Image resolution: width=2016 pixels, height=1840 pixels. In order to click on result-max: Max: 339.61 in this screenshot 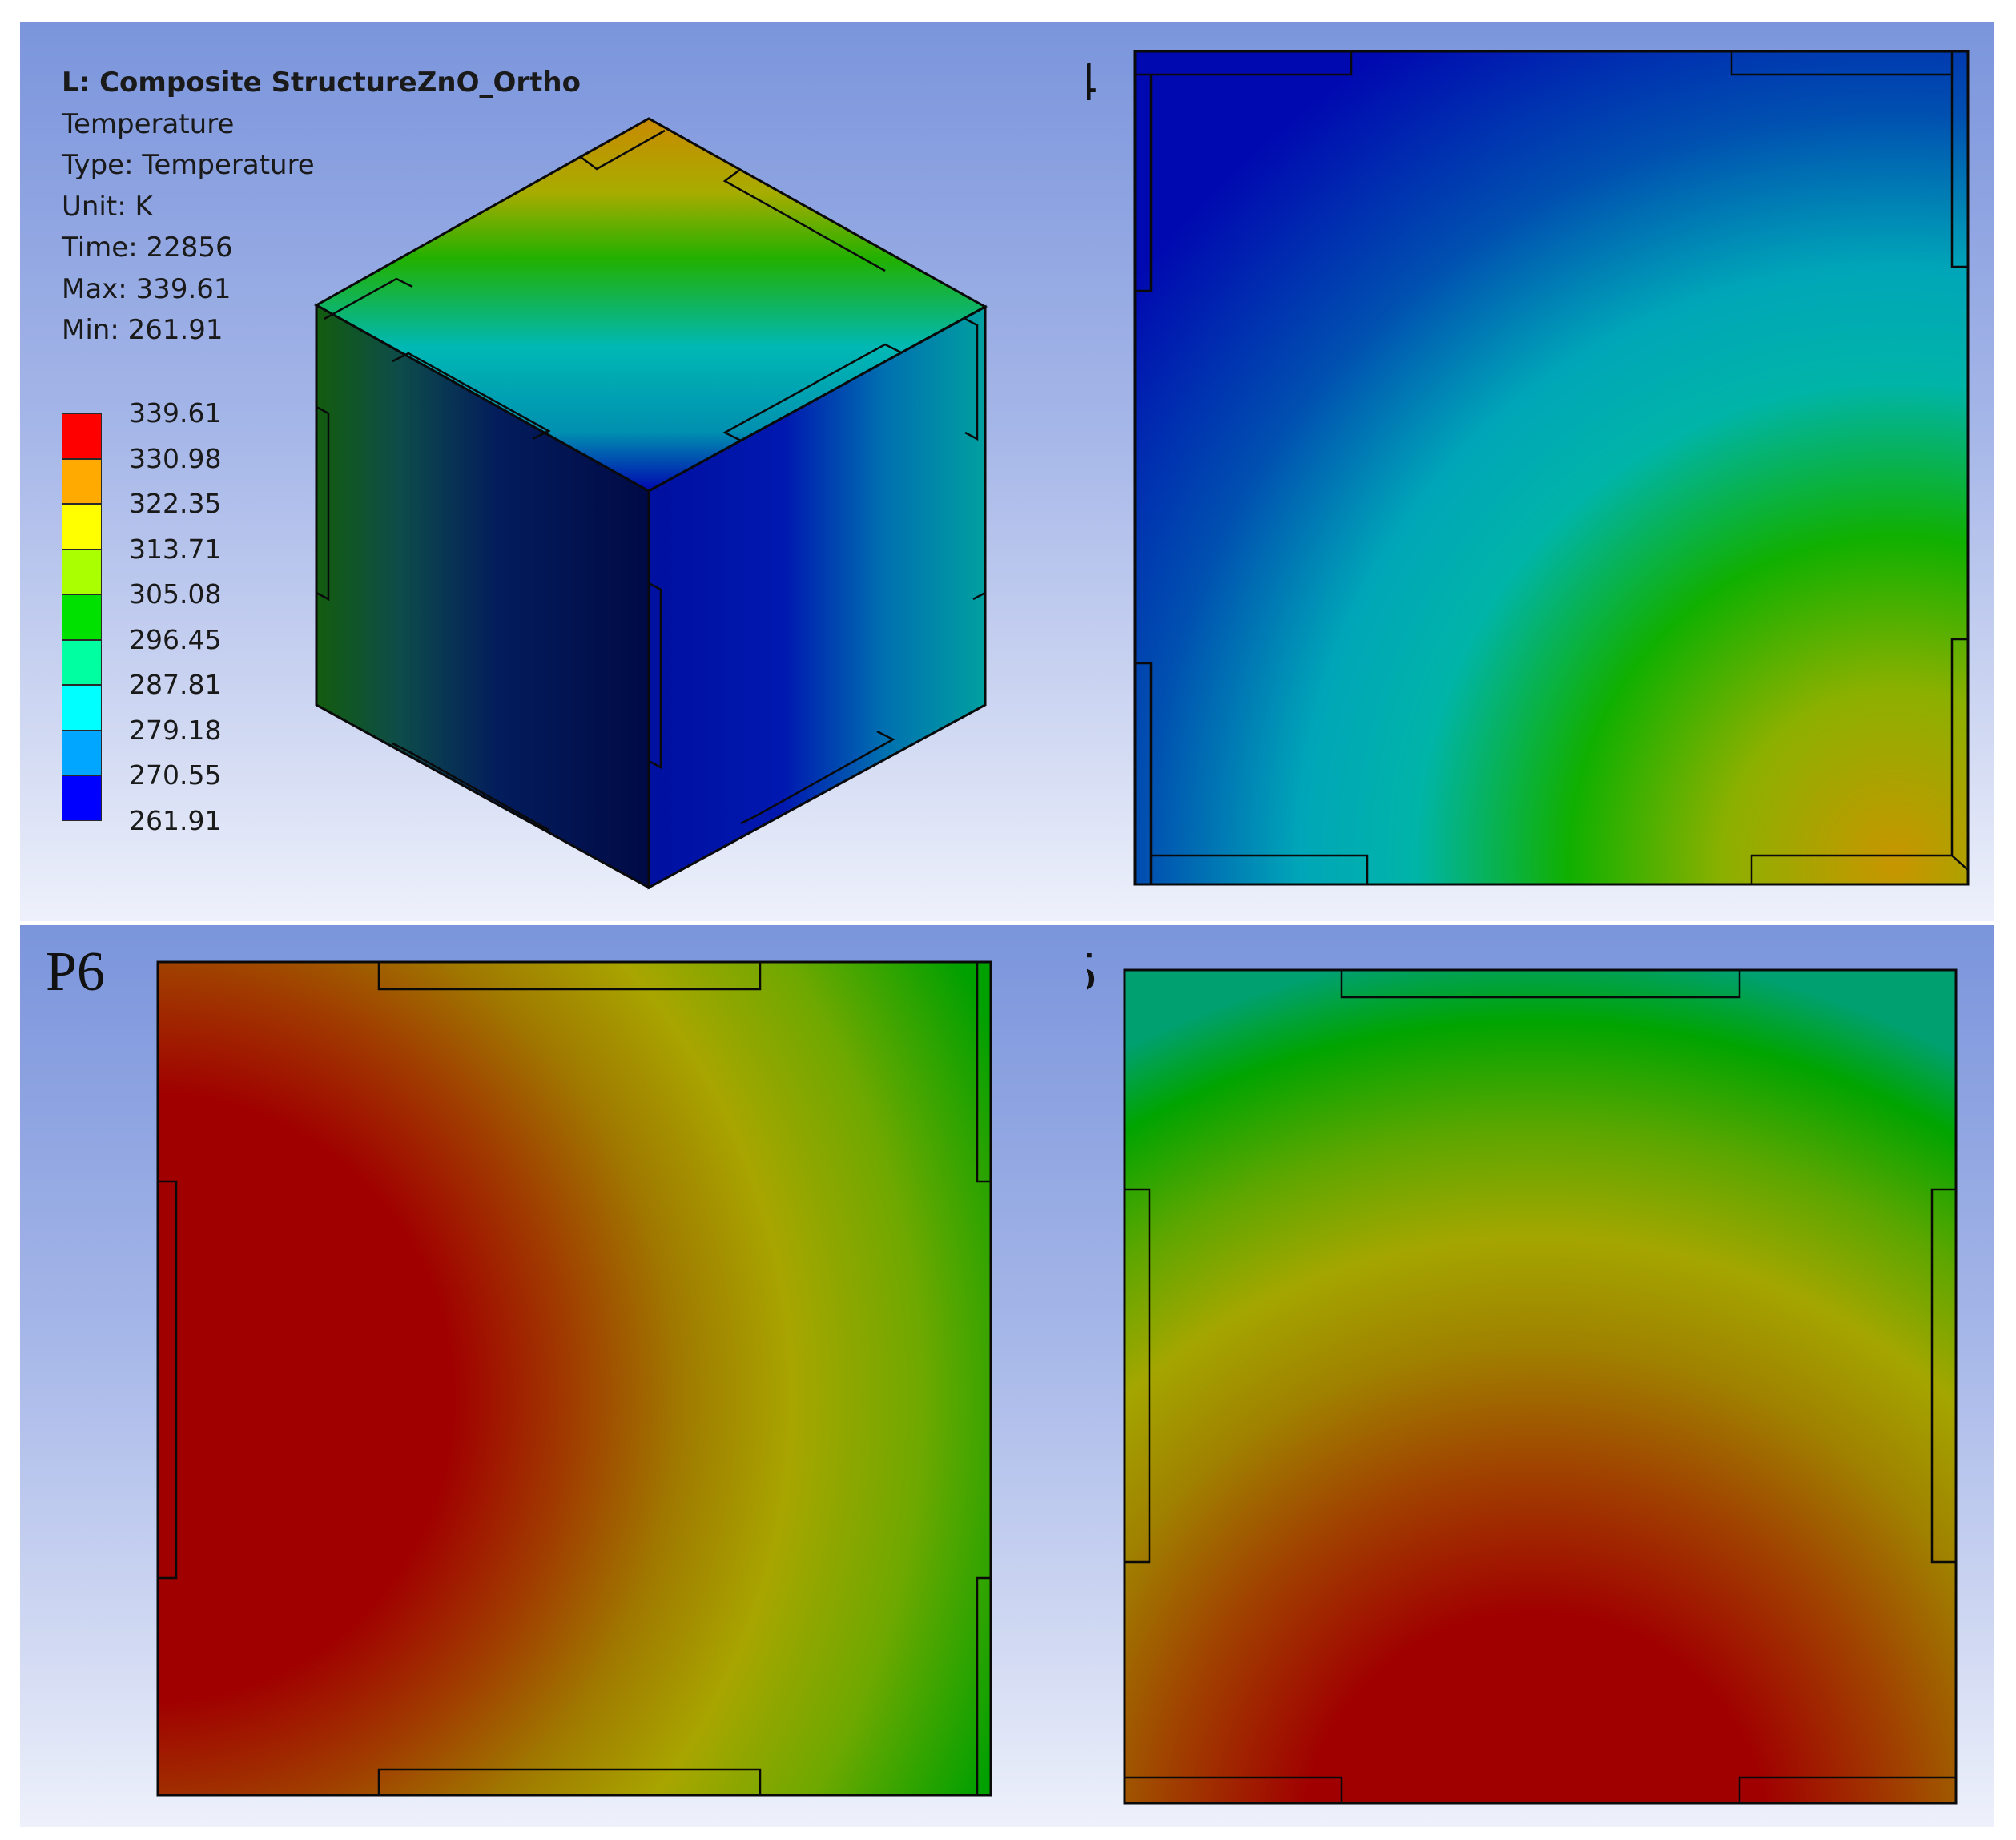, I will do `click(146, 289)`.